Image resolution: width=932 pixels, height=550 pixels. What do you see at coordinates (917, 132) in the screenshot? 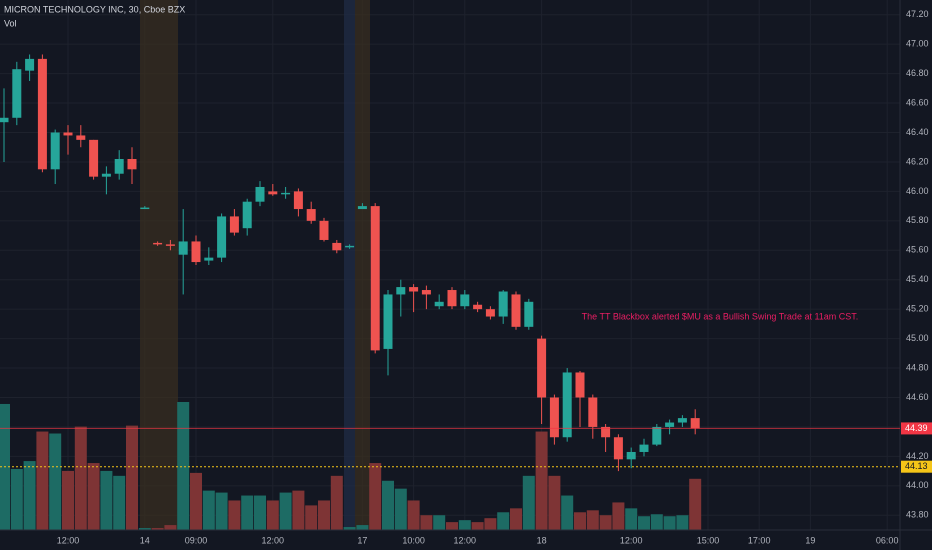
I see `y-tick-label: 46.40` at bounding box center [917, 132].